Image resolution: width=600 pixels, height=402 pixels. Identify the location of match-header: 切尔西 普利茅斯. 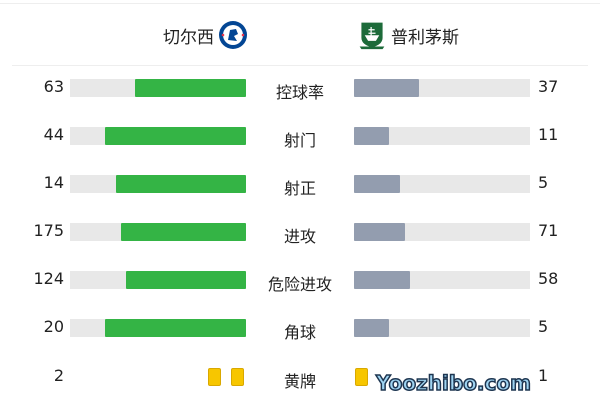
(300, 36).